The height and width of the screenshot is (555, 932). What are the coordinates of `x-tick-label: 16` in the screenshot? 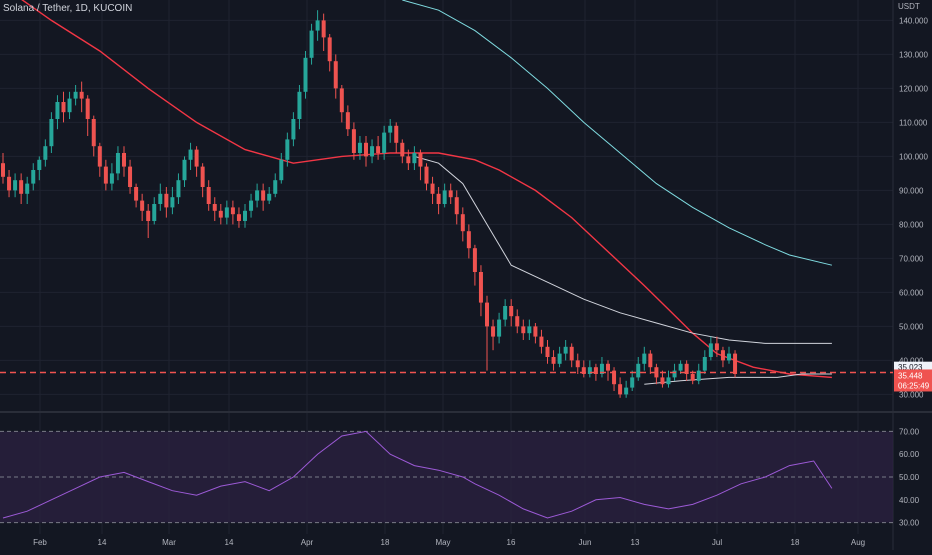 It's located at (511, 542).